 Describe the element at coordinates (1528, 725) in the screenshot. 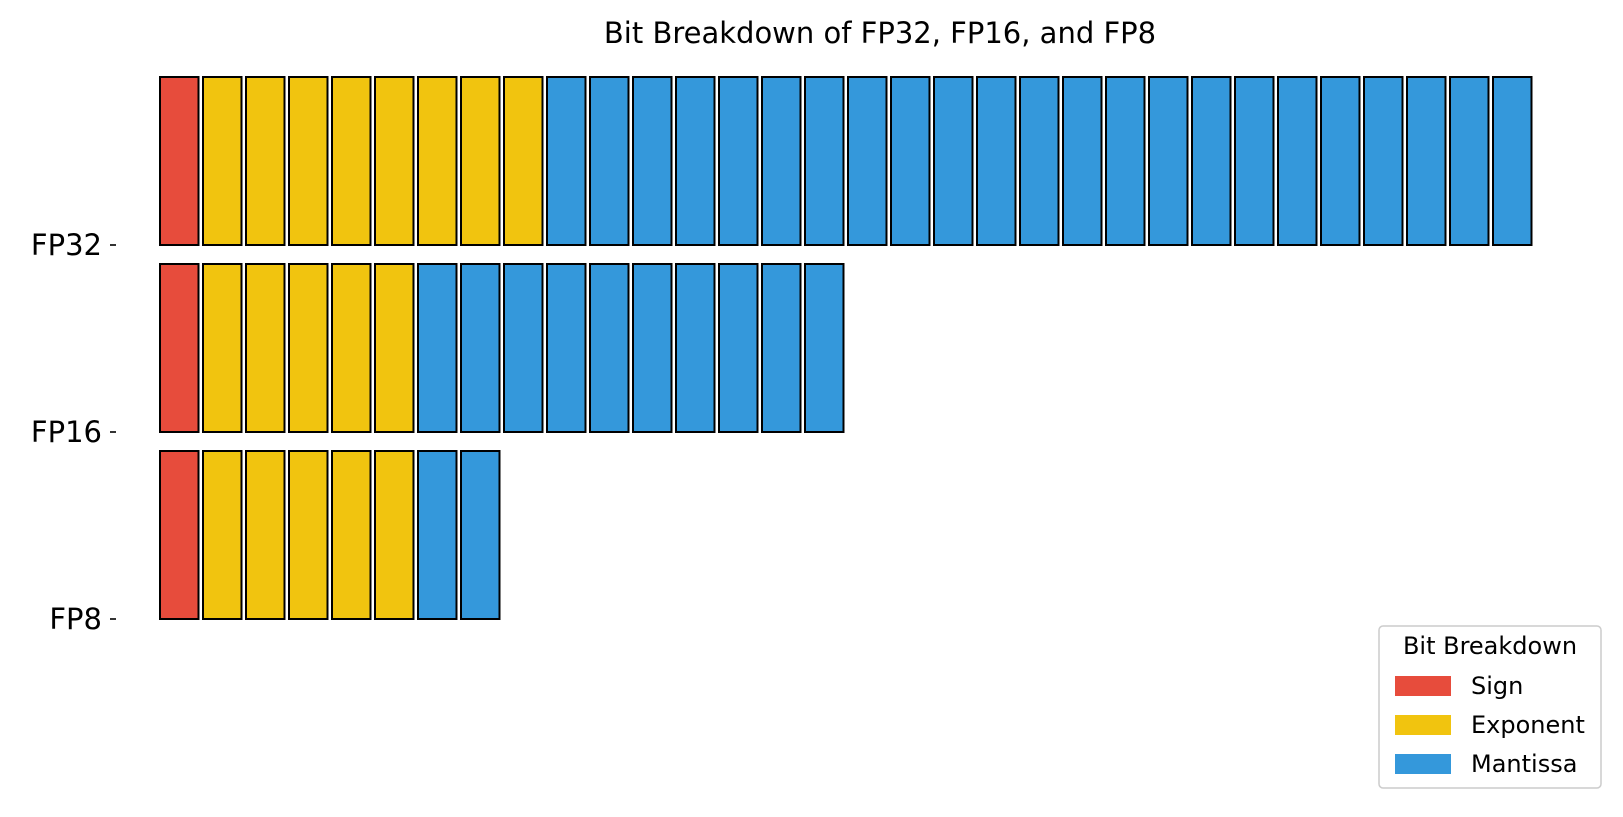

I see `legend-label-exponent: Exponent` at that location.